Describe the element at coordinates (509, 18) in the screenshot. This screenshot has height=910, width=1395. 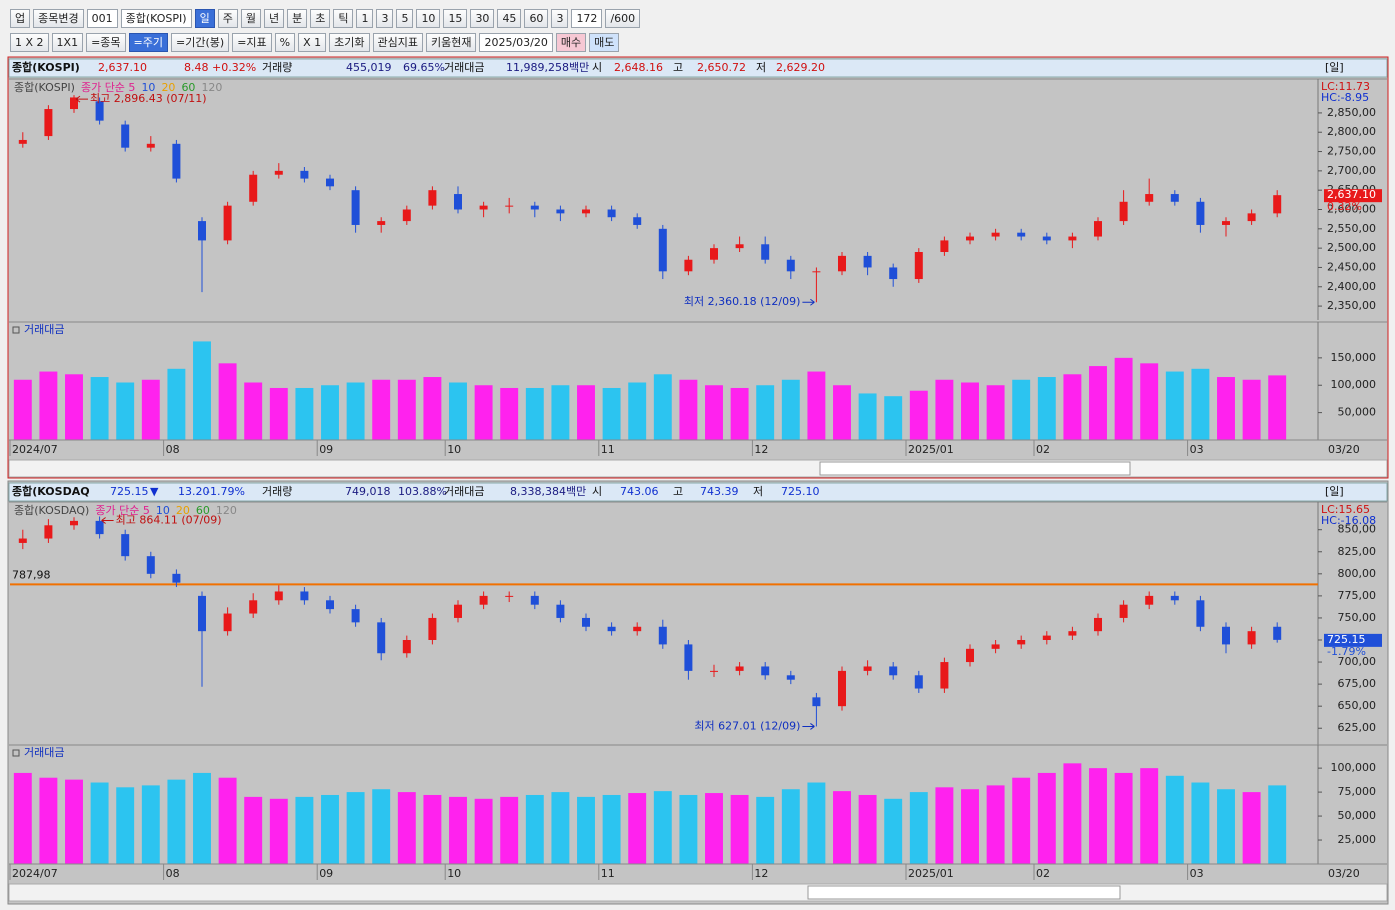
I see `toolbar-button: 45` at that location.